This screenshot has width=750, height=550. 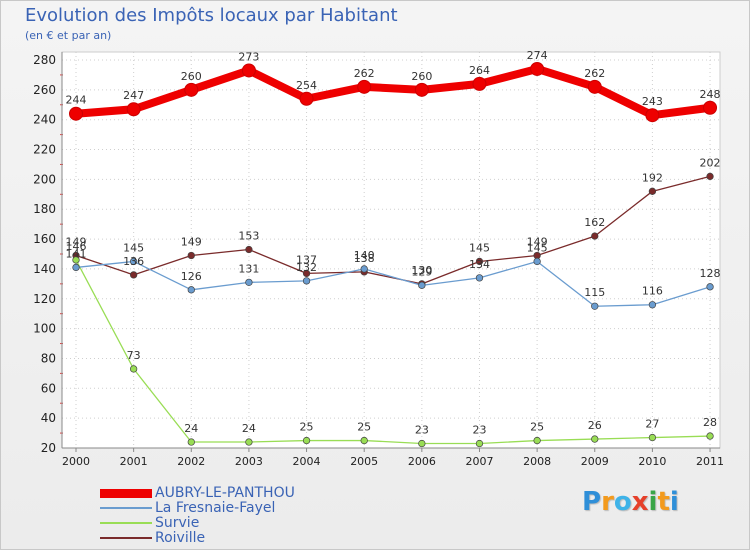 What do you see at coordinates (249, 461) in the screenshot?
I see `x-tick-label-2003: 2003` at bounding box center [249, 461].